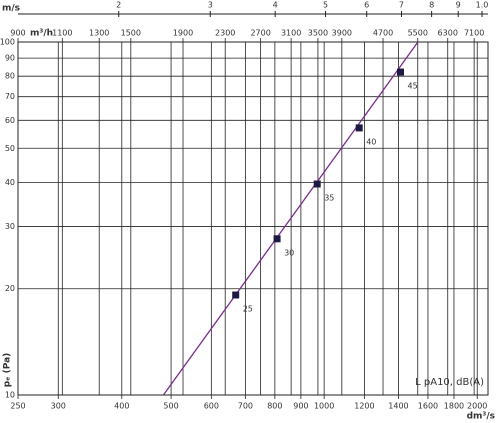 Image resolution: width=500 pixels, height=423 pixels. Describe the element at coordinates (10, 288) in the screenshot. I see `y-tick-label: 20` at that location.